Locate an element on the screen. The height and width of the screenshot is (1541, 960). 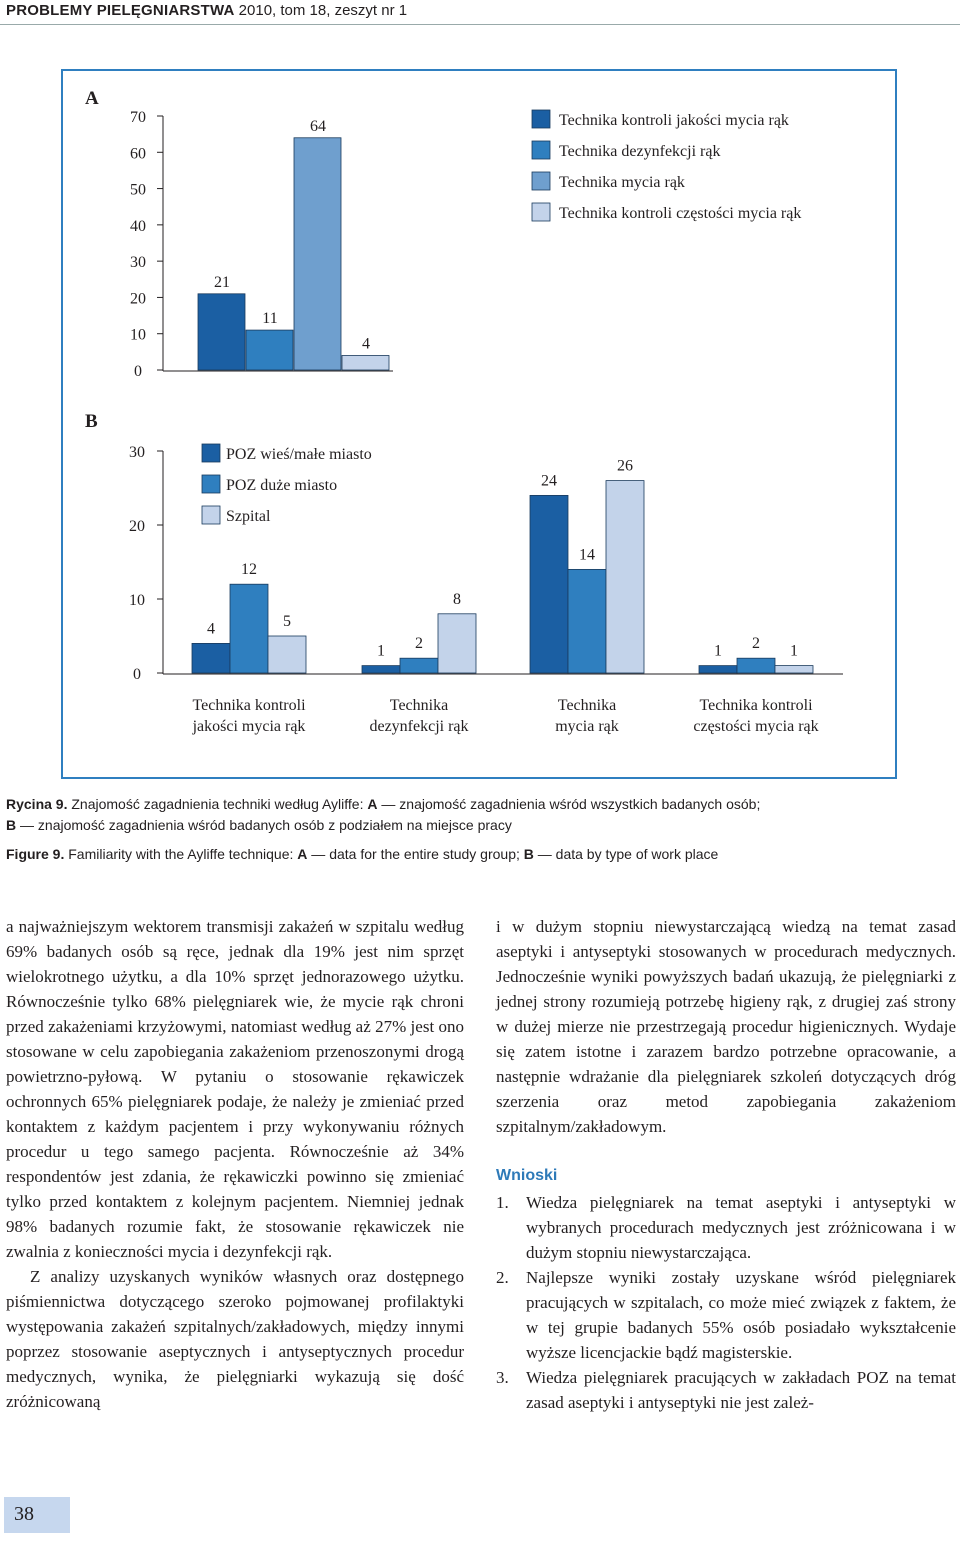
legend-label-a: Technika mycia rąk is located at coordinates (622, 182).